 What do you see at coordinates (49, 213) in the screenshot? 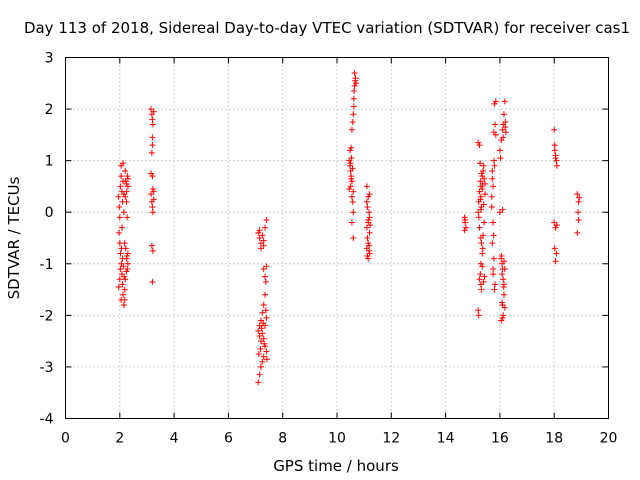
I see `y-tick-label: 0` at bounding box center [49, 213].